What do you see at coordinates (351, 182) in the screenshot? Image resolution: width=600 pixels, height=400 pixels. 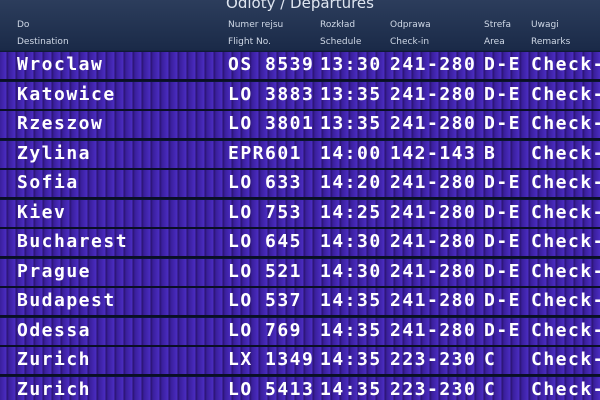 I see `board-cell: 14:20` at bounding box center [351, 182].